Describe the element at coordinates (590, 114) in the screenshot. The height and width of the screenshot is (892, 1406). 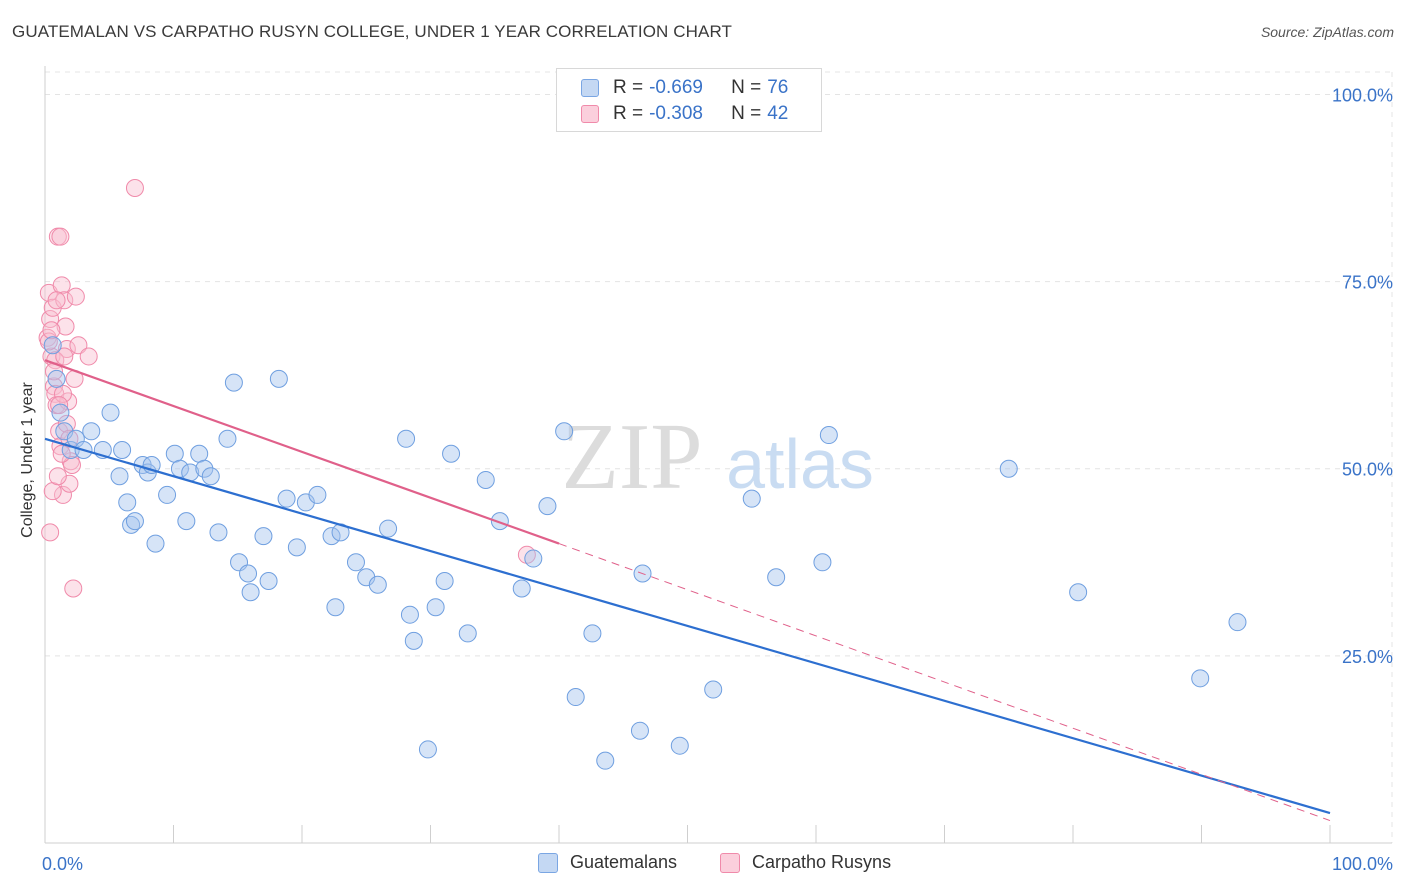
I see `carpatho-rusyns-swatch` at that location.